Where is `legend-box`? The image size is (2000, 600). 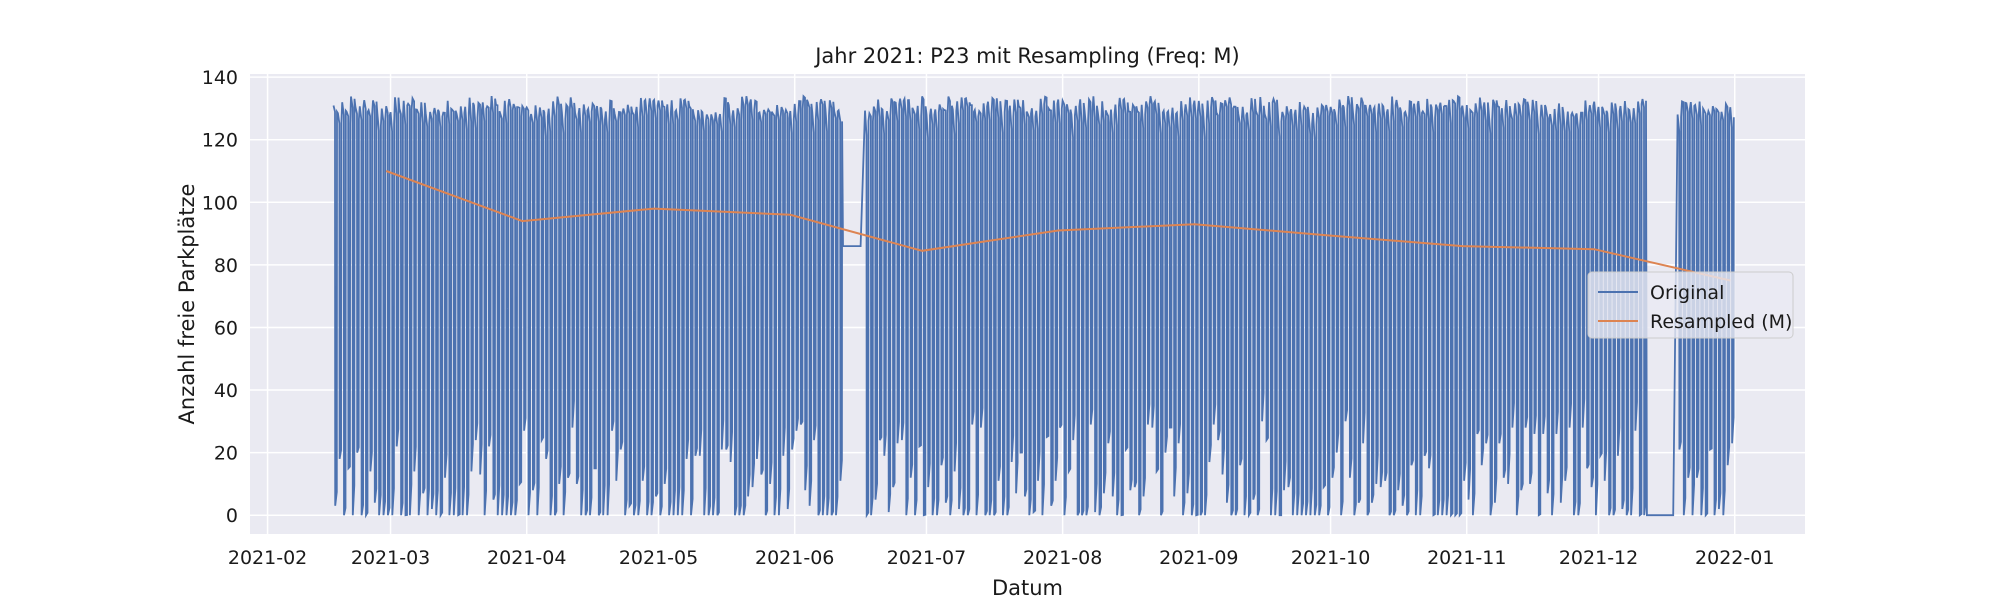 legend-box is located at coordinates (1690, 305).